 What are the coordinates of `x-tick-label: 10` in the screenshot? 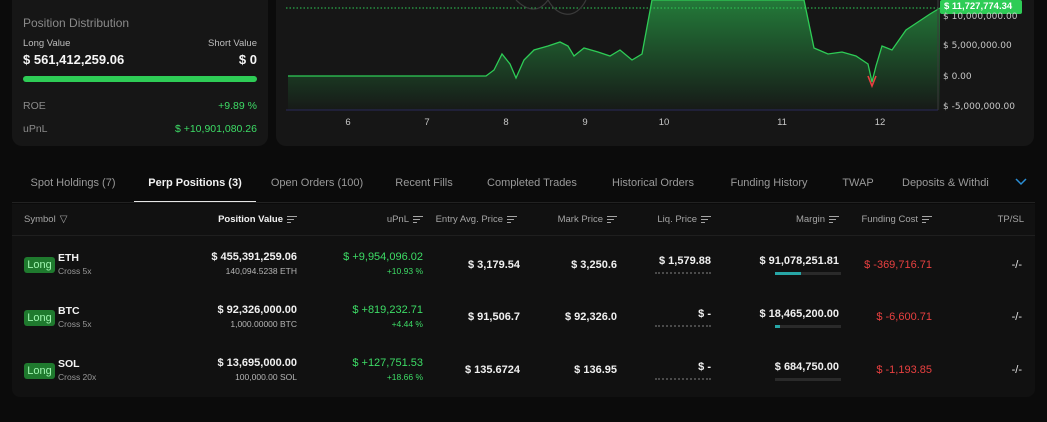 It's located at (664, 122).